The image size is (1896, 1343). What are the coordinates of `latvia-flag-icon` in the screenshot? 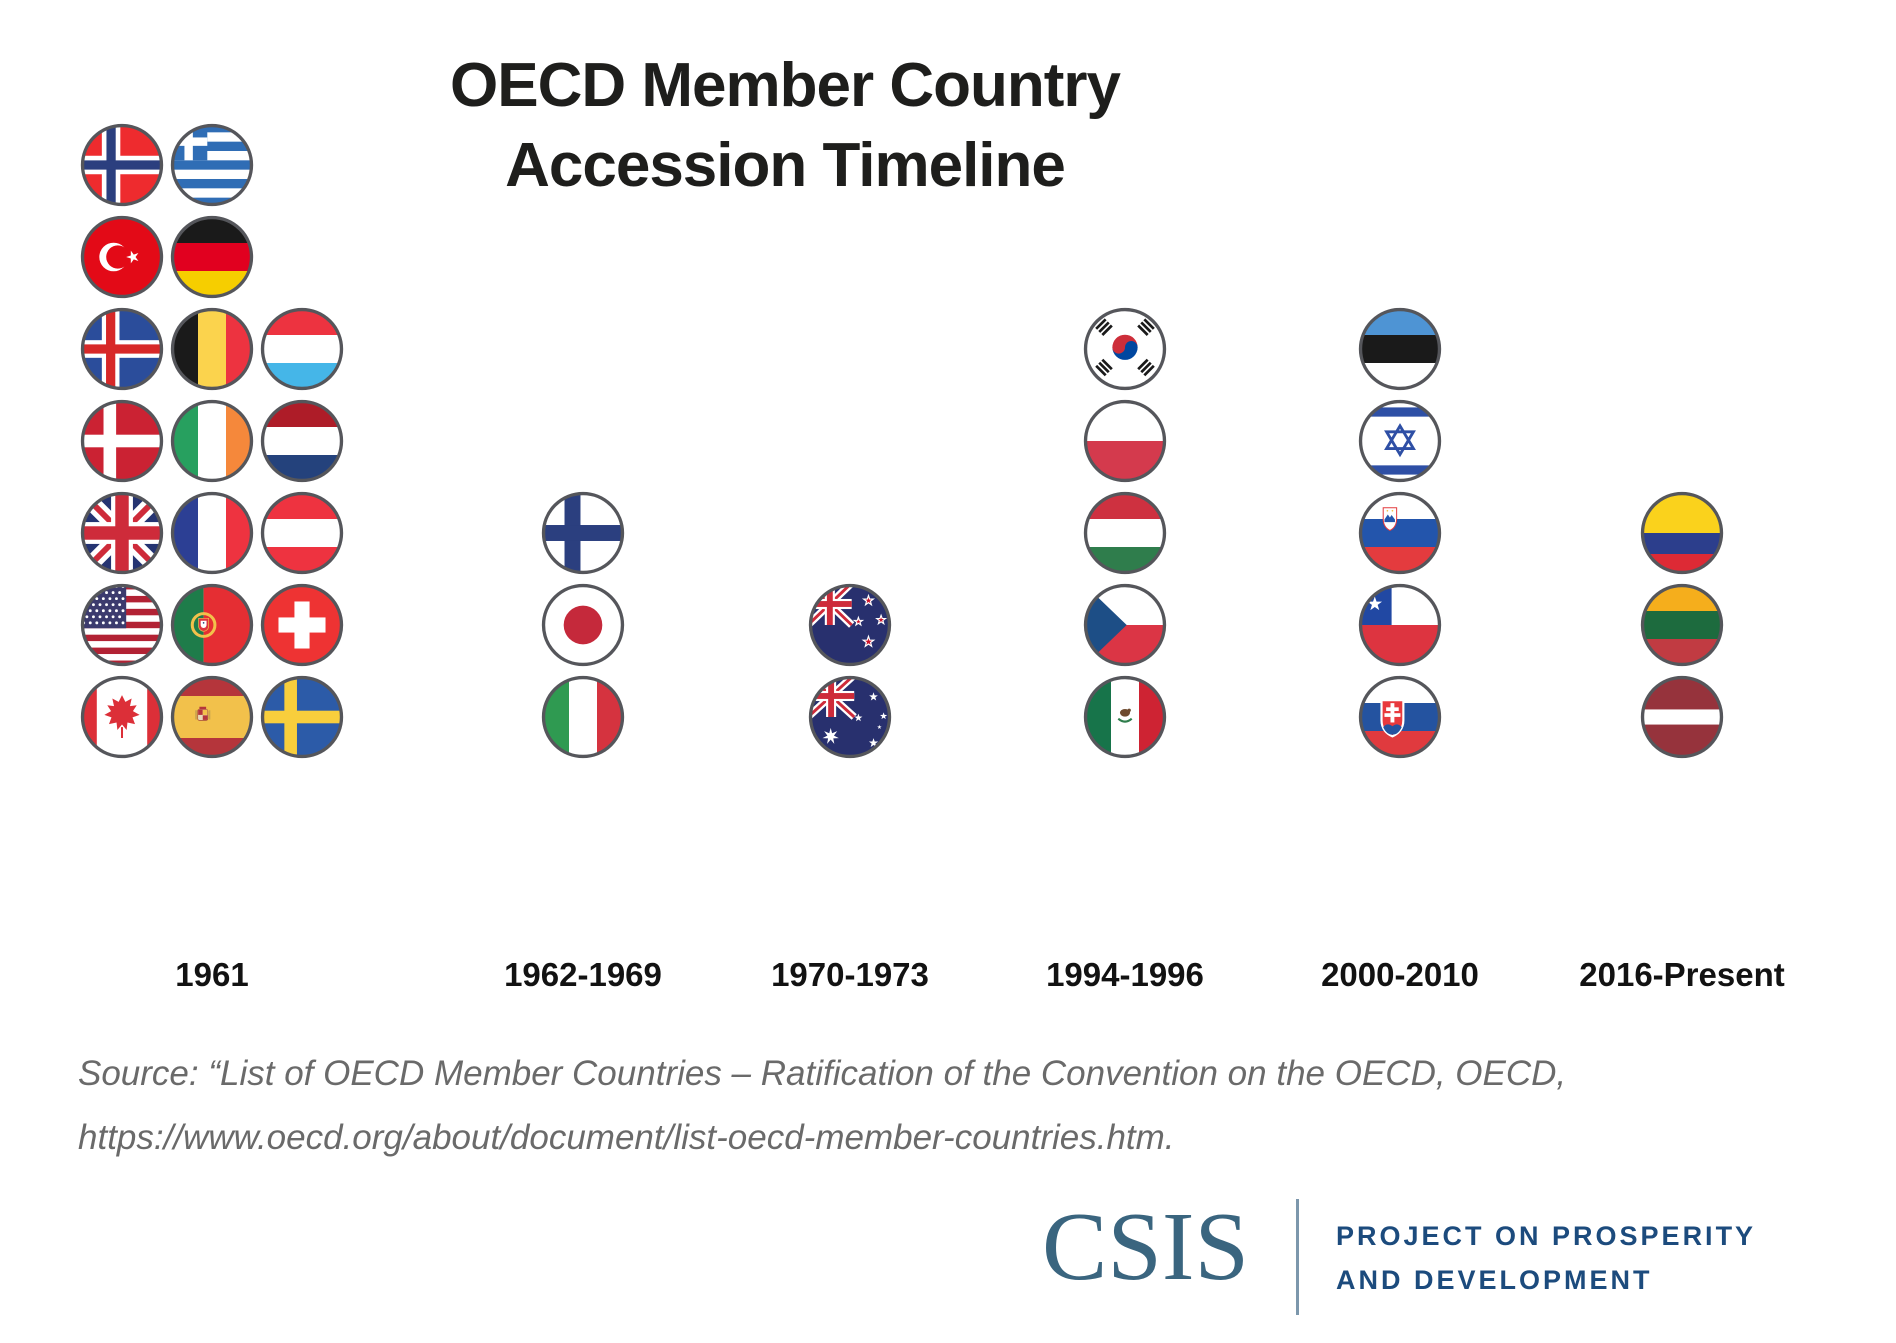 It's located at (1682, 717).